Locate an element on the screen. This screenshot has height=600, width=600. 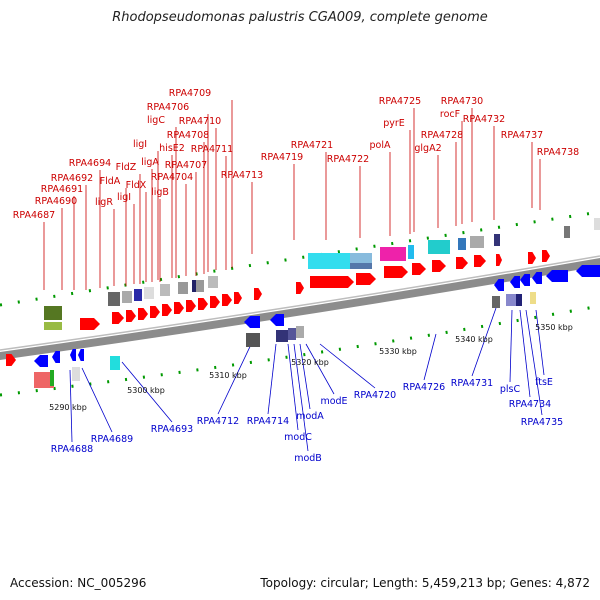
reverse-gene-label: RPA4712 is located at coordinates (218, 421).